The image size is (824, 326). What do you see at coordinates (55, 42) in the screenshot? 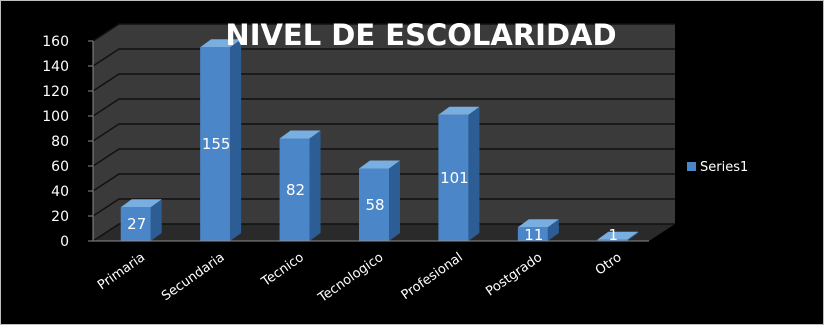
I see `y-tick-label: 160` at bounding box center [55, 42].